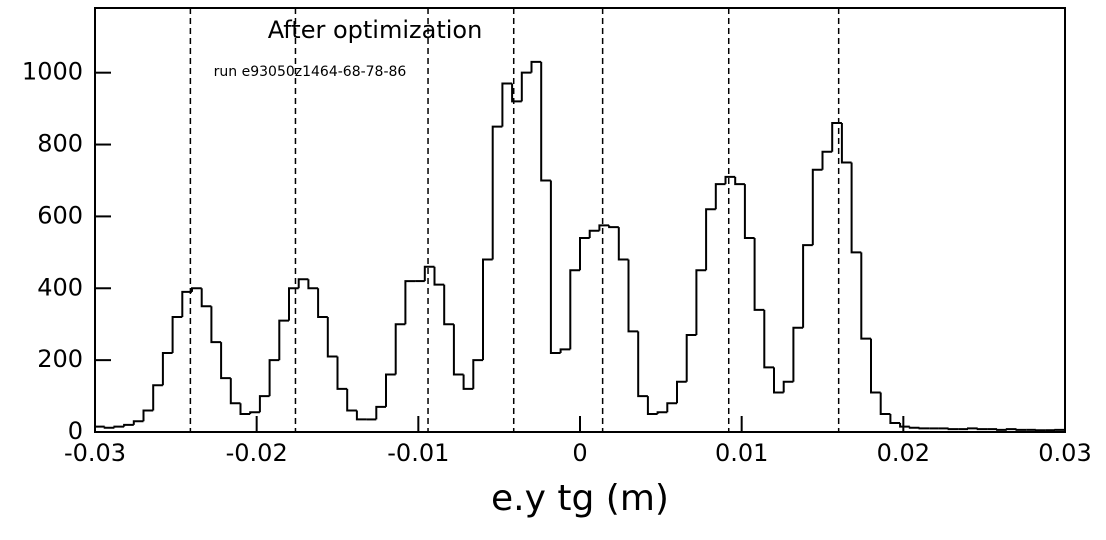 This screenshot has height=540, width=1106. Describe the element at coordinates (375, 30) in the screenshot. I see `chart-title: After optimization` at that location.